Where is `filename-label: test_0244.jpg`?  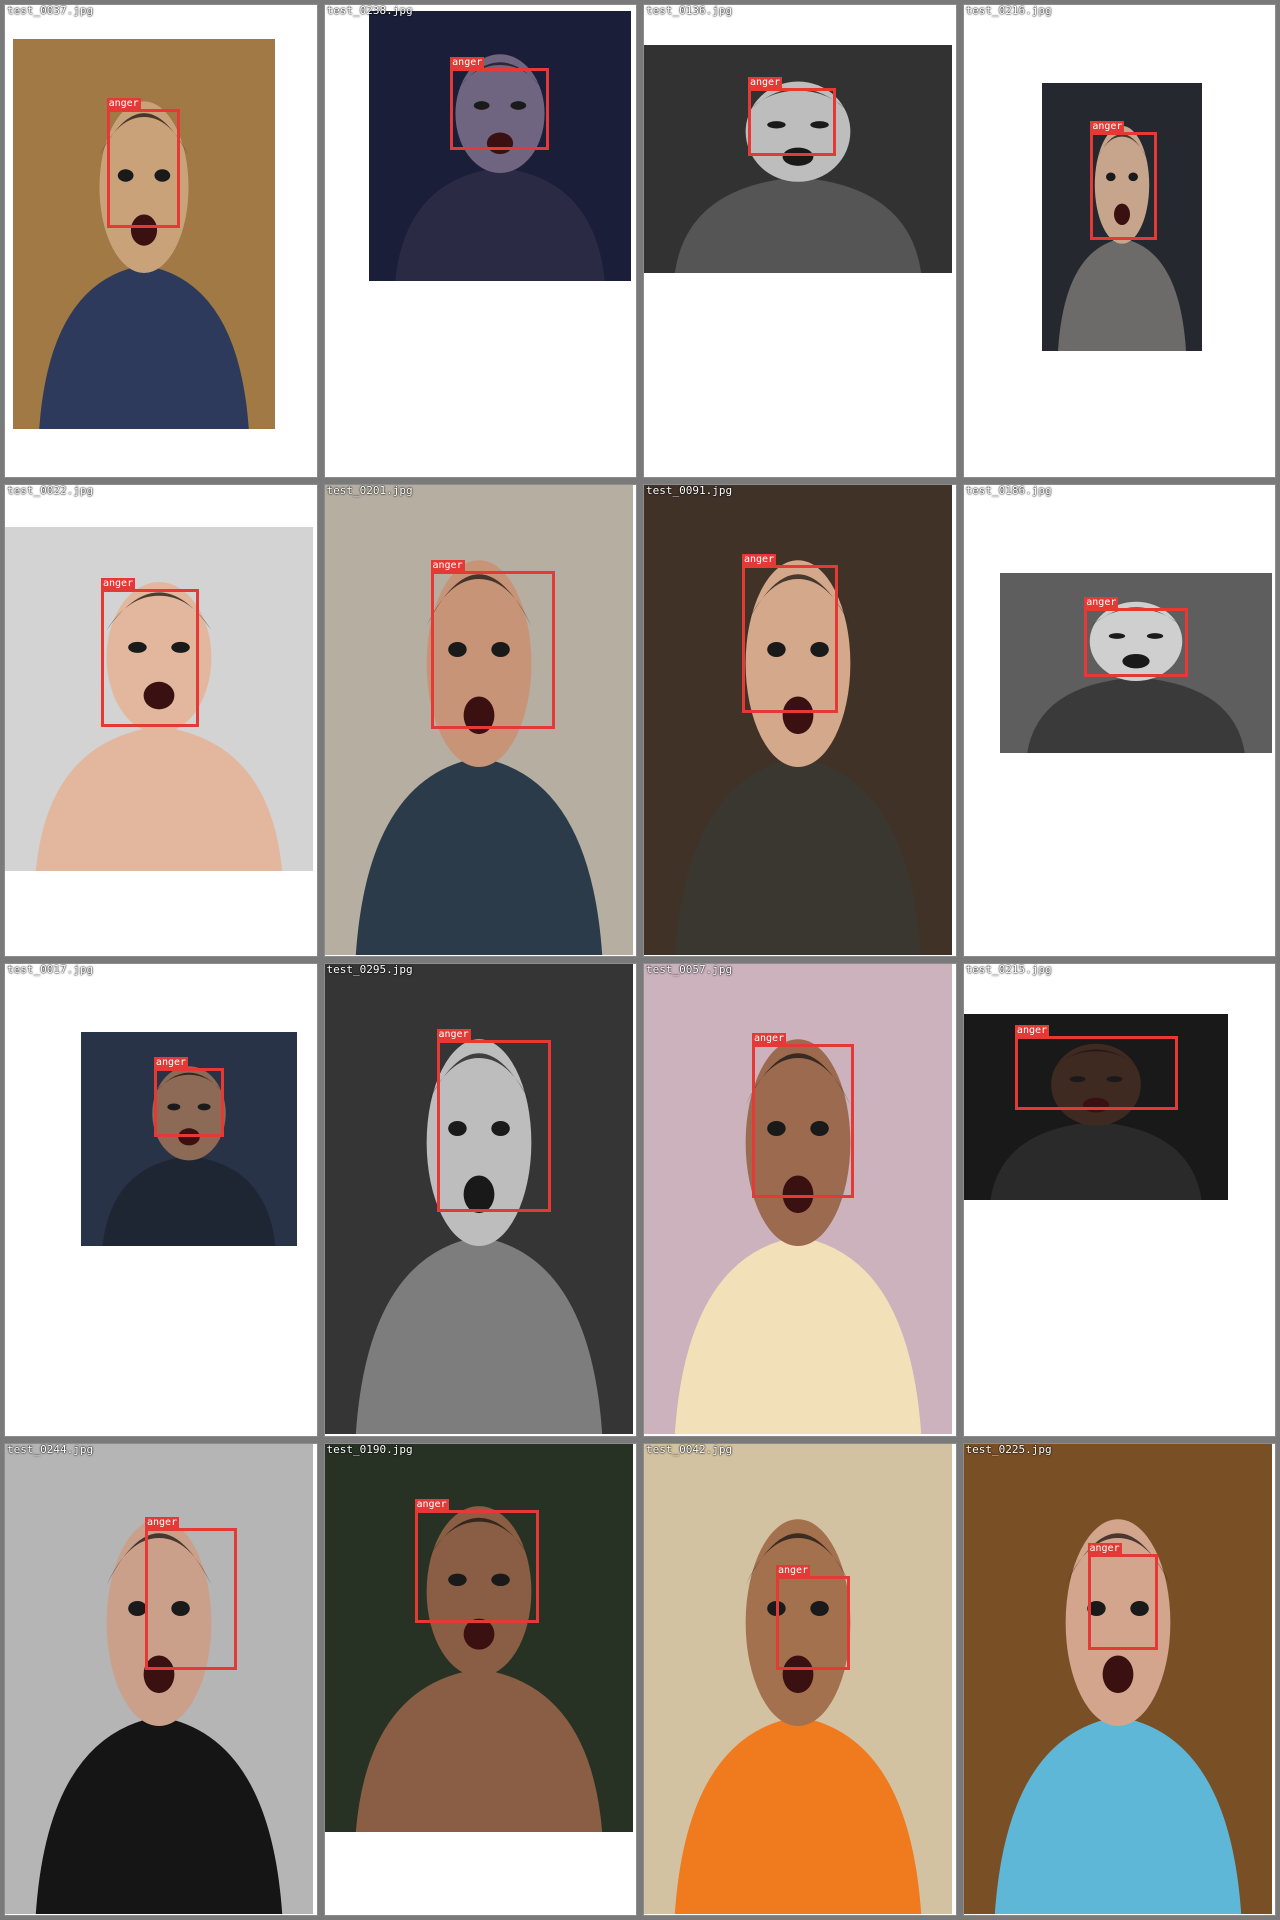
filename-label: test_0244.jpg is located at coordinates (50, 1449).